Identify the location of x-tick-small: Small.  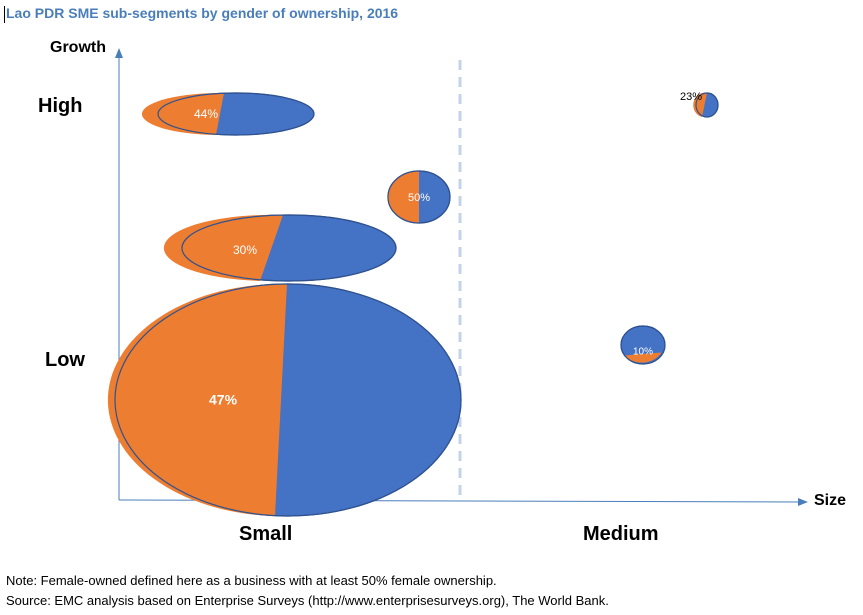
(265, 534).